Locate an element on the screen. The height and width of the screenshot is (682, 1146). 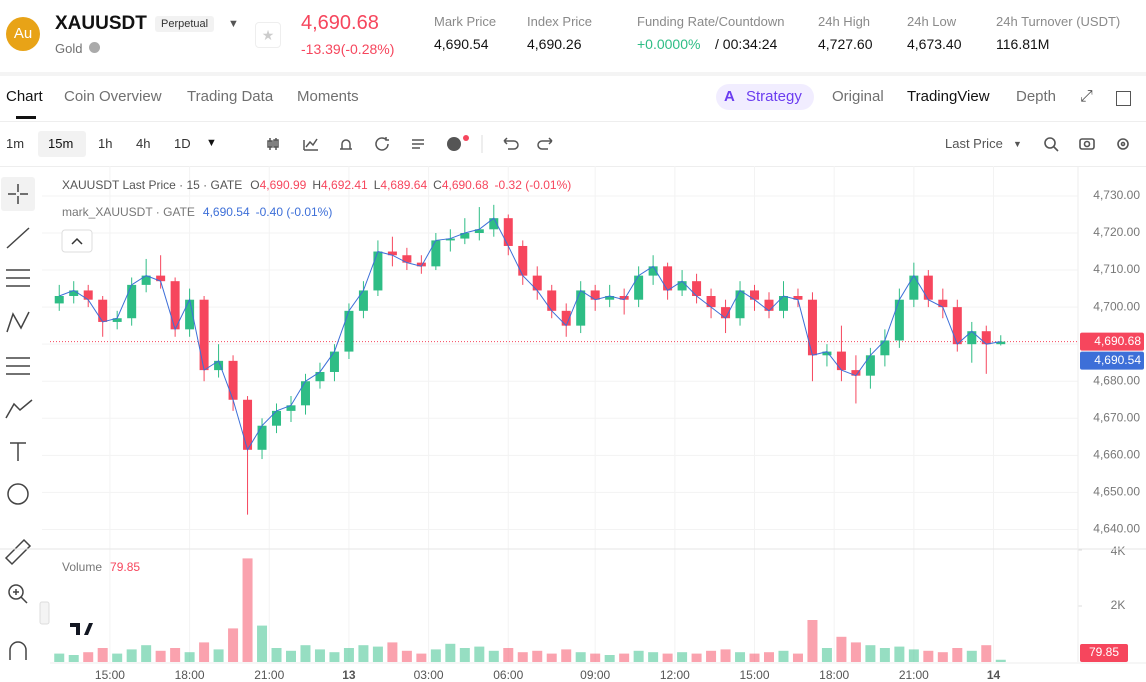
mark-legend-change: -0.40 (-0.01%) is located at coordinates (294, 212).